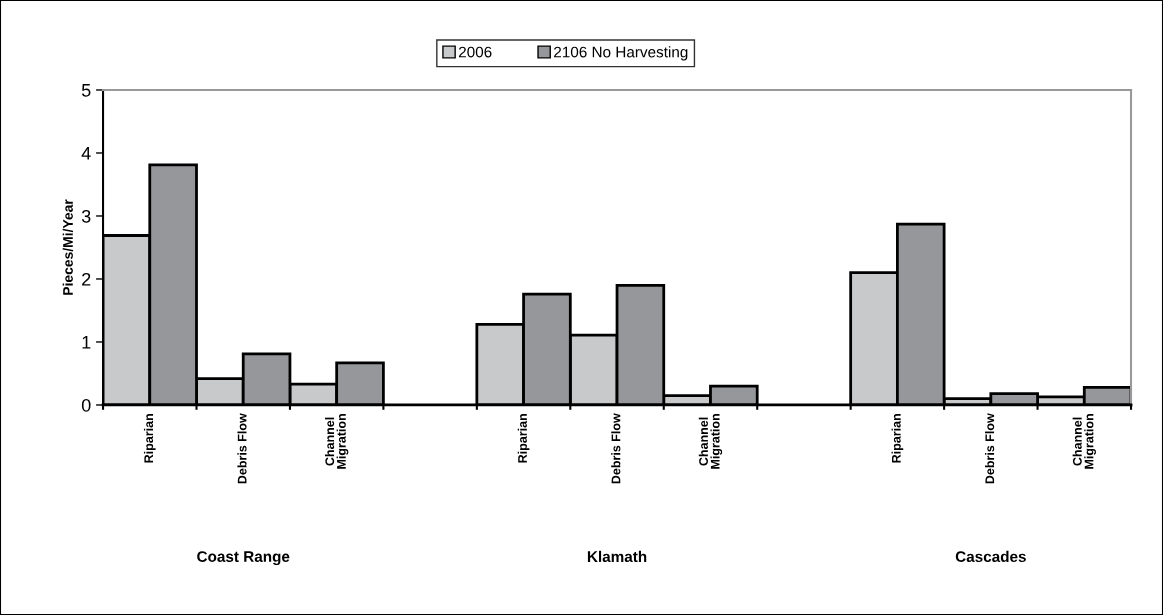  What do you see at coordinates (990, 556) in the screenshot?
I see `text: Cascades` at bounding box center [990, 556].